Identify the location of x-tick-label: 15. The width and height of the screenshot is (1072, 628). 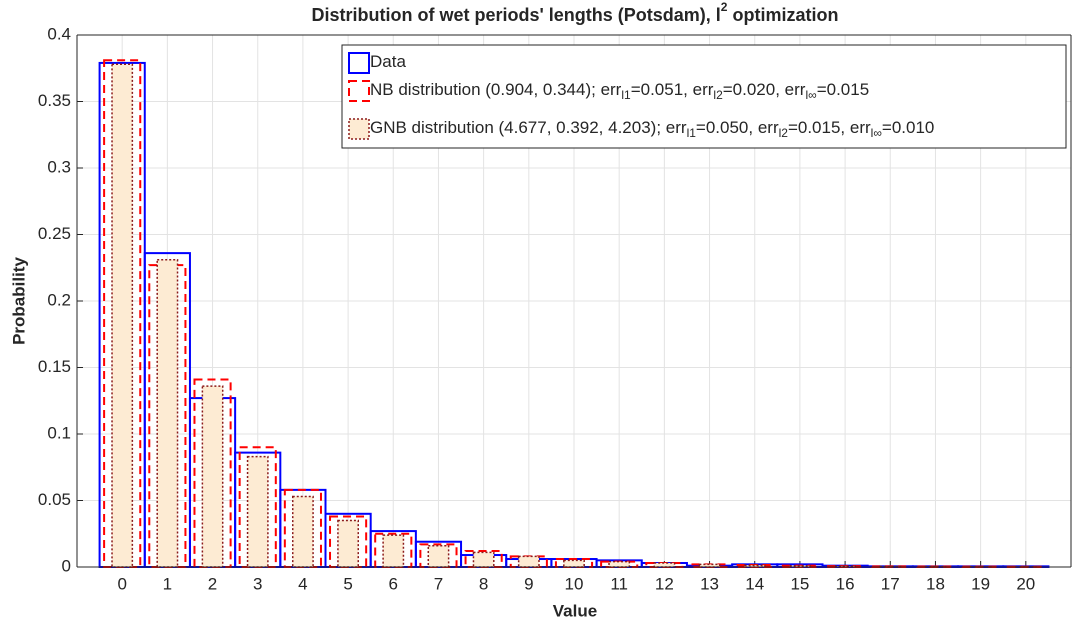
(799, 583).